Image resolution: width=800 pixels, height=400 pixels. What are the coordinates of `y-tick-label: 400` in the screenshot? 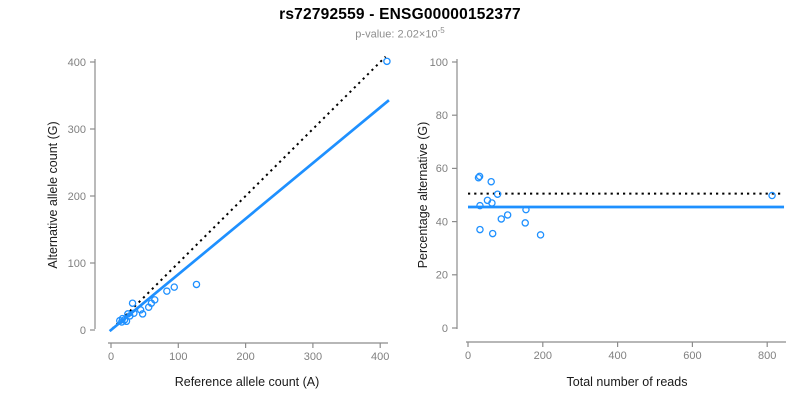 It's located at (77, 63).